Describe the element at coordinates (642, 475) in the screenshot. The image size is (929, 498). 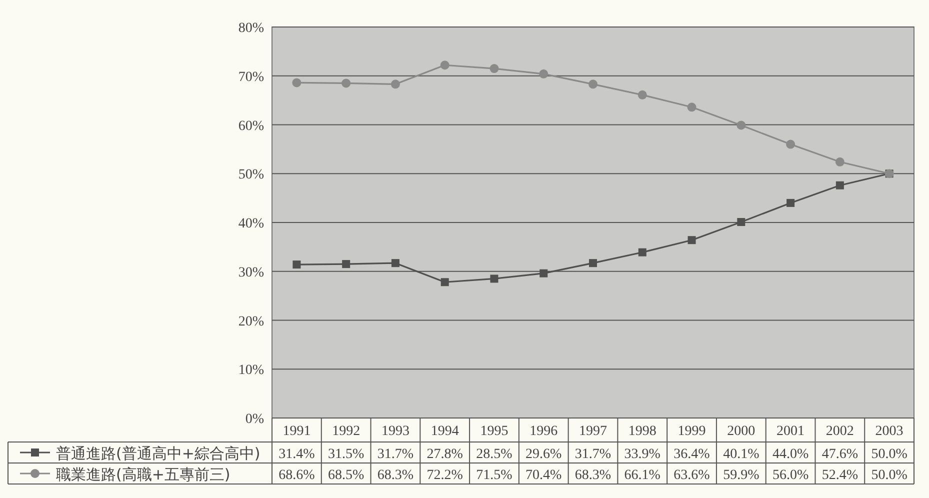
I see `data-label: 66.1%` at that location.